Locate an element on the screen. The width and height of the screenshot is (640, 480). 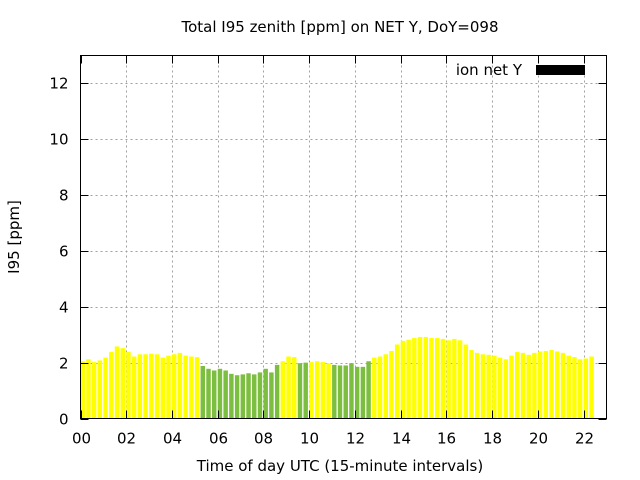
x-tick-label: 04 is located at coordinates (172, 439).